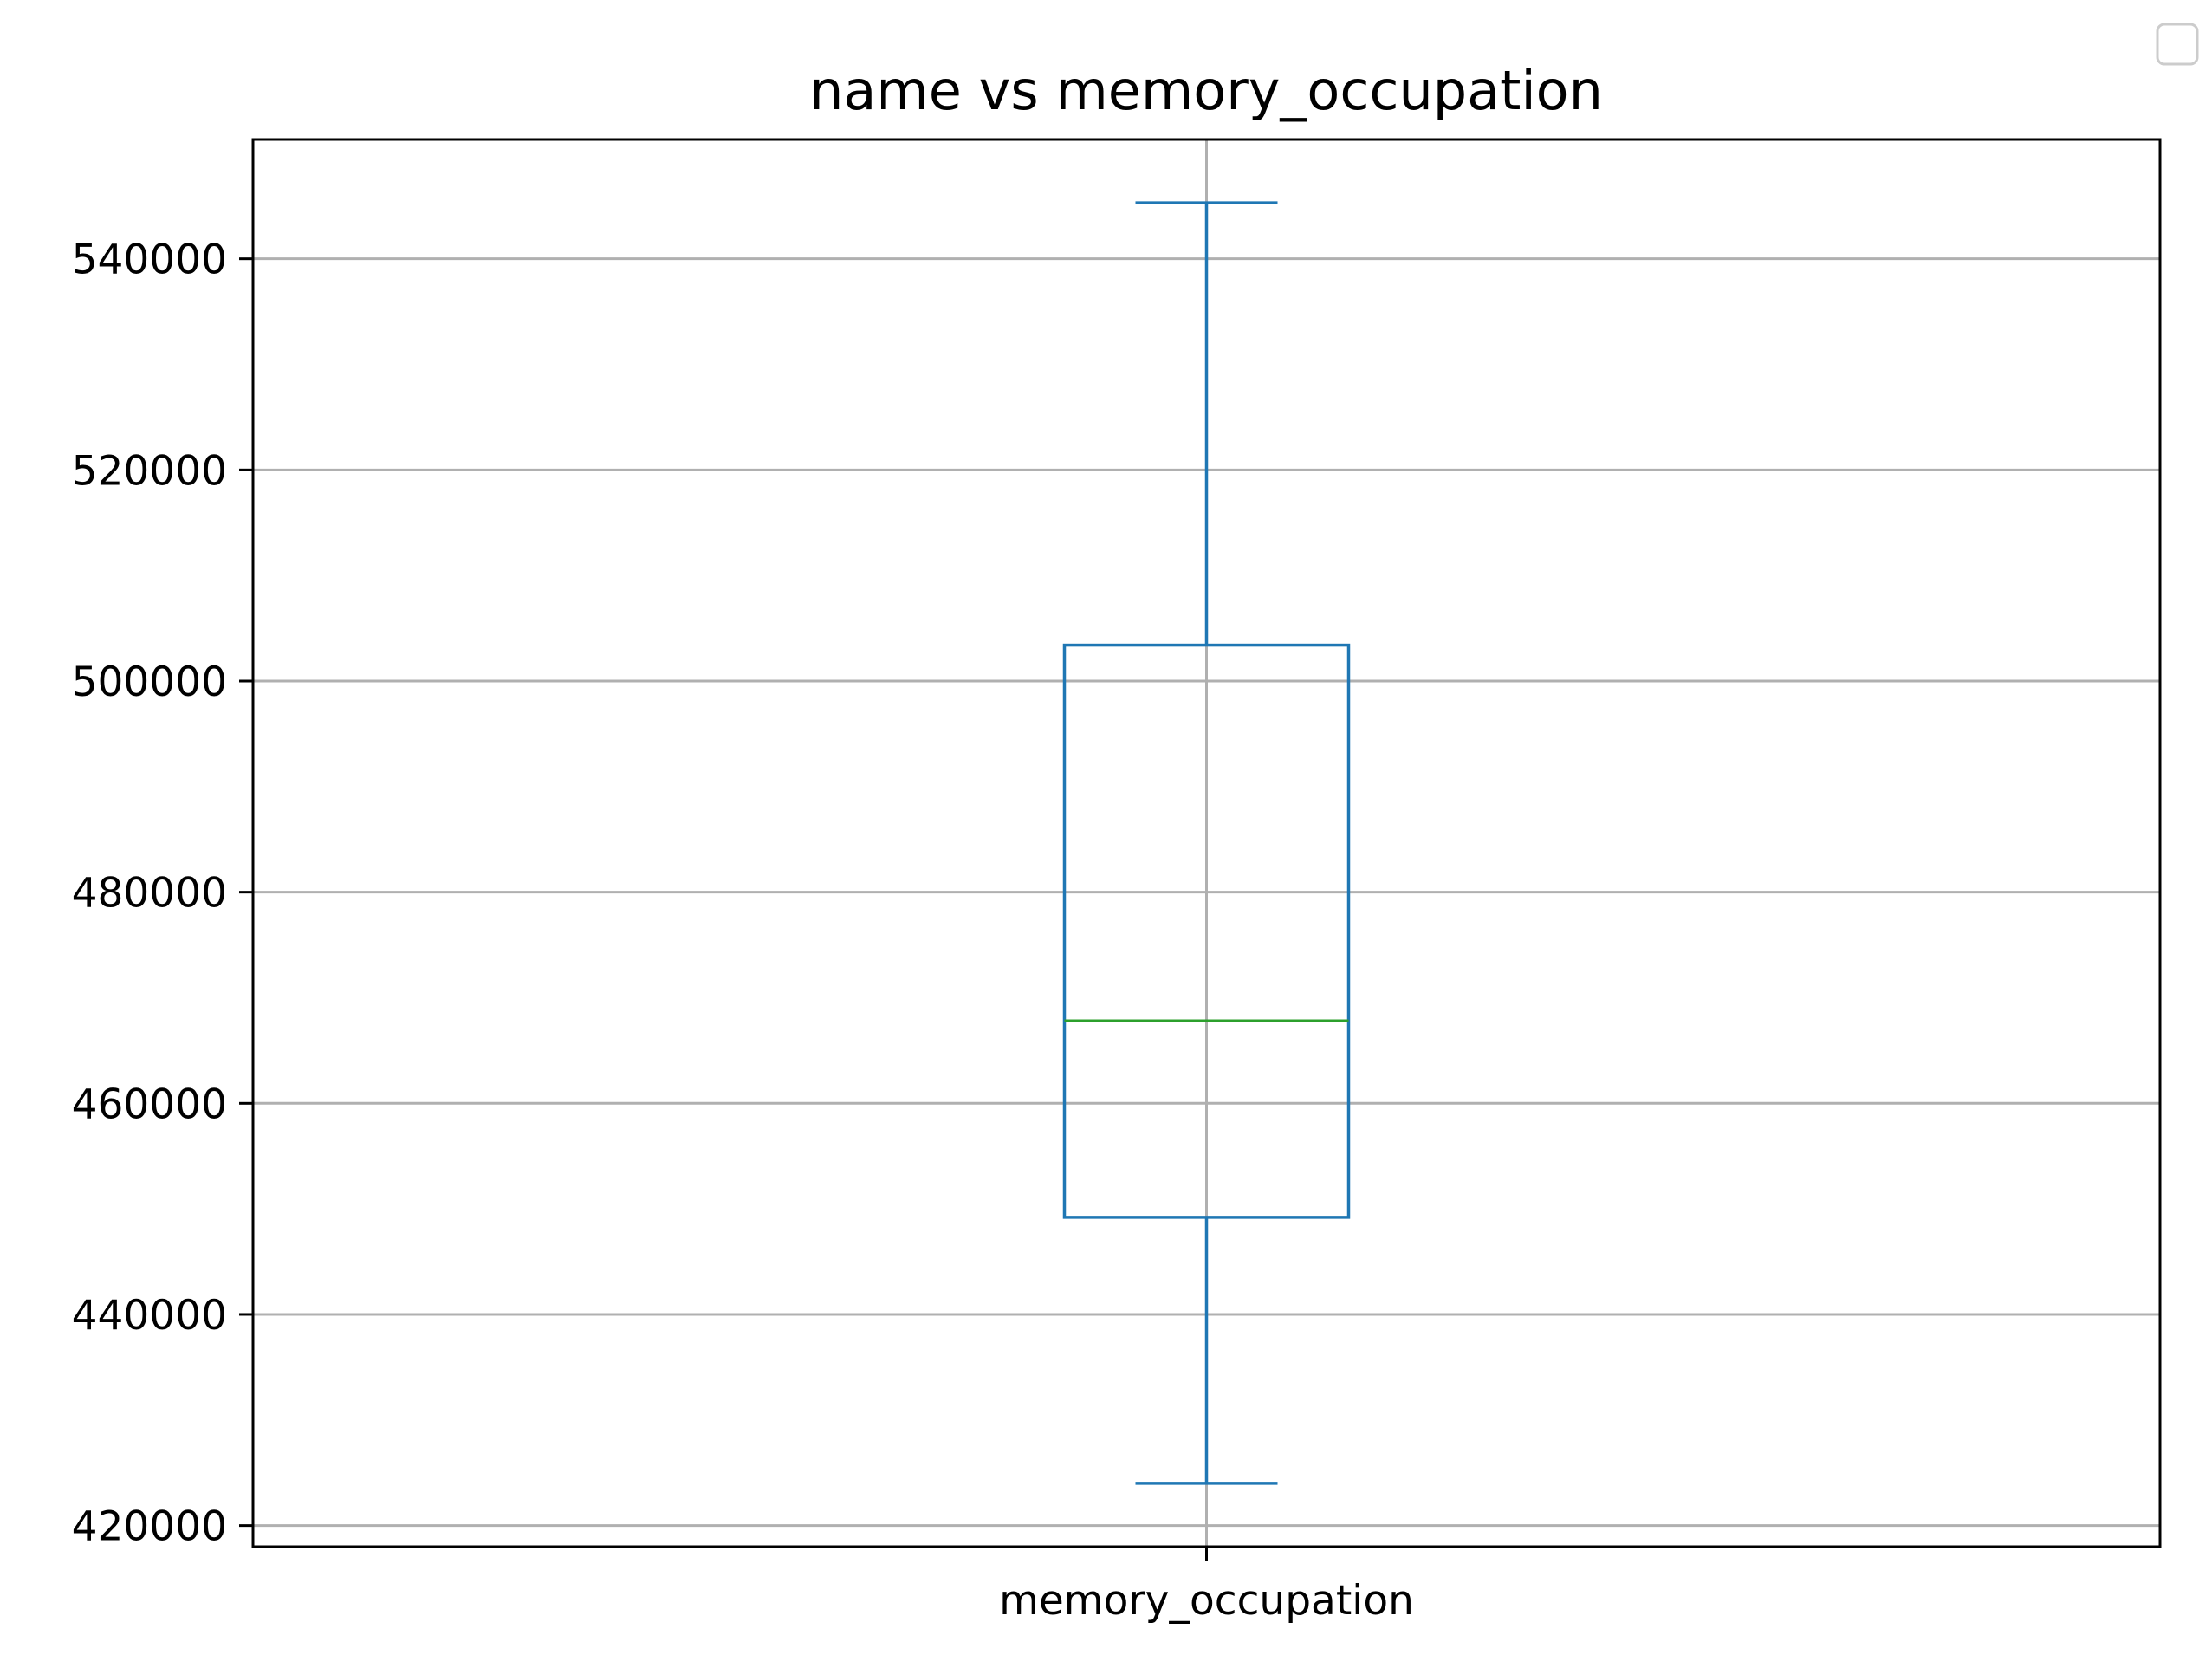 The width and height of the screenshot is (2212, 1655). I want to click on box-layer, so click(1206, 843).